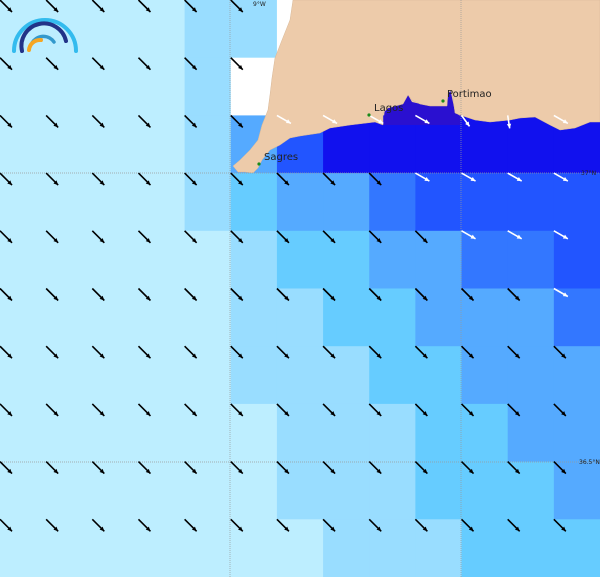 This screenshot has height=577, width=600. I want to click on lon-label-9w: 9°W, so click(259, 4).